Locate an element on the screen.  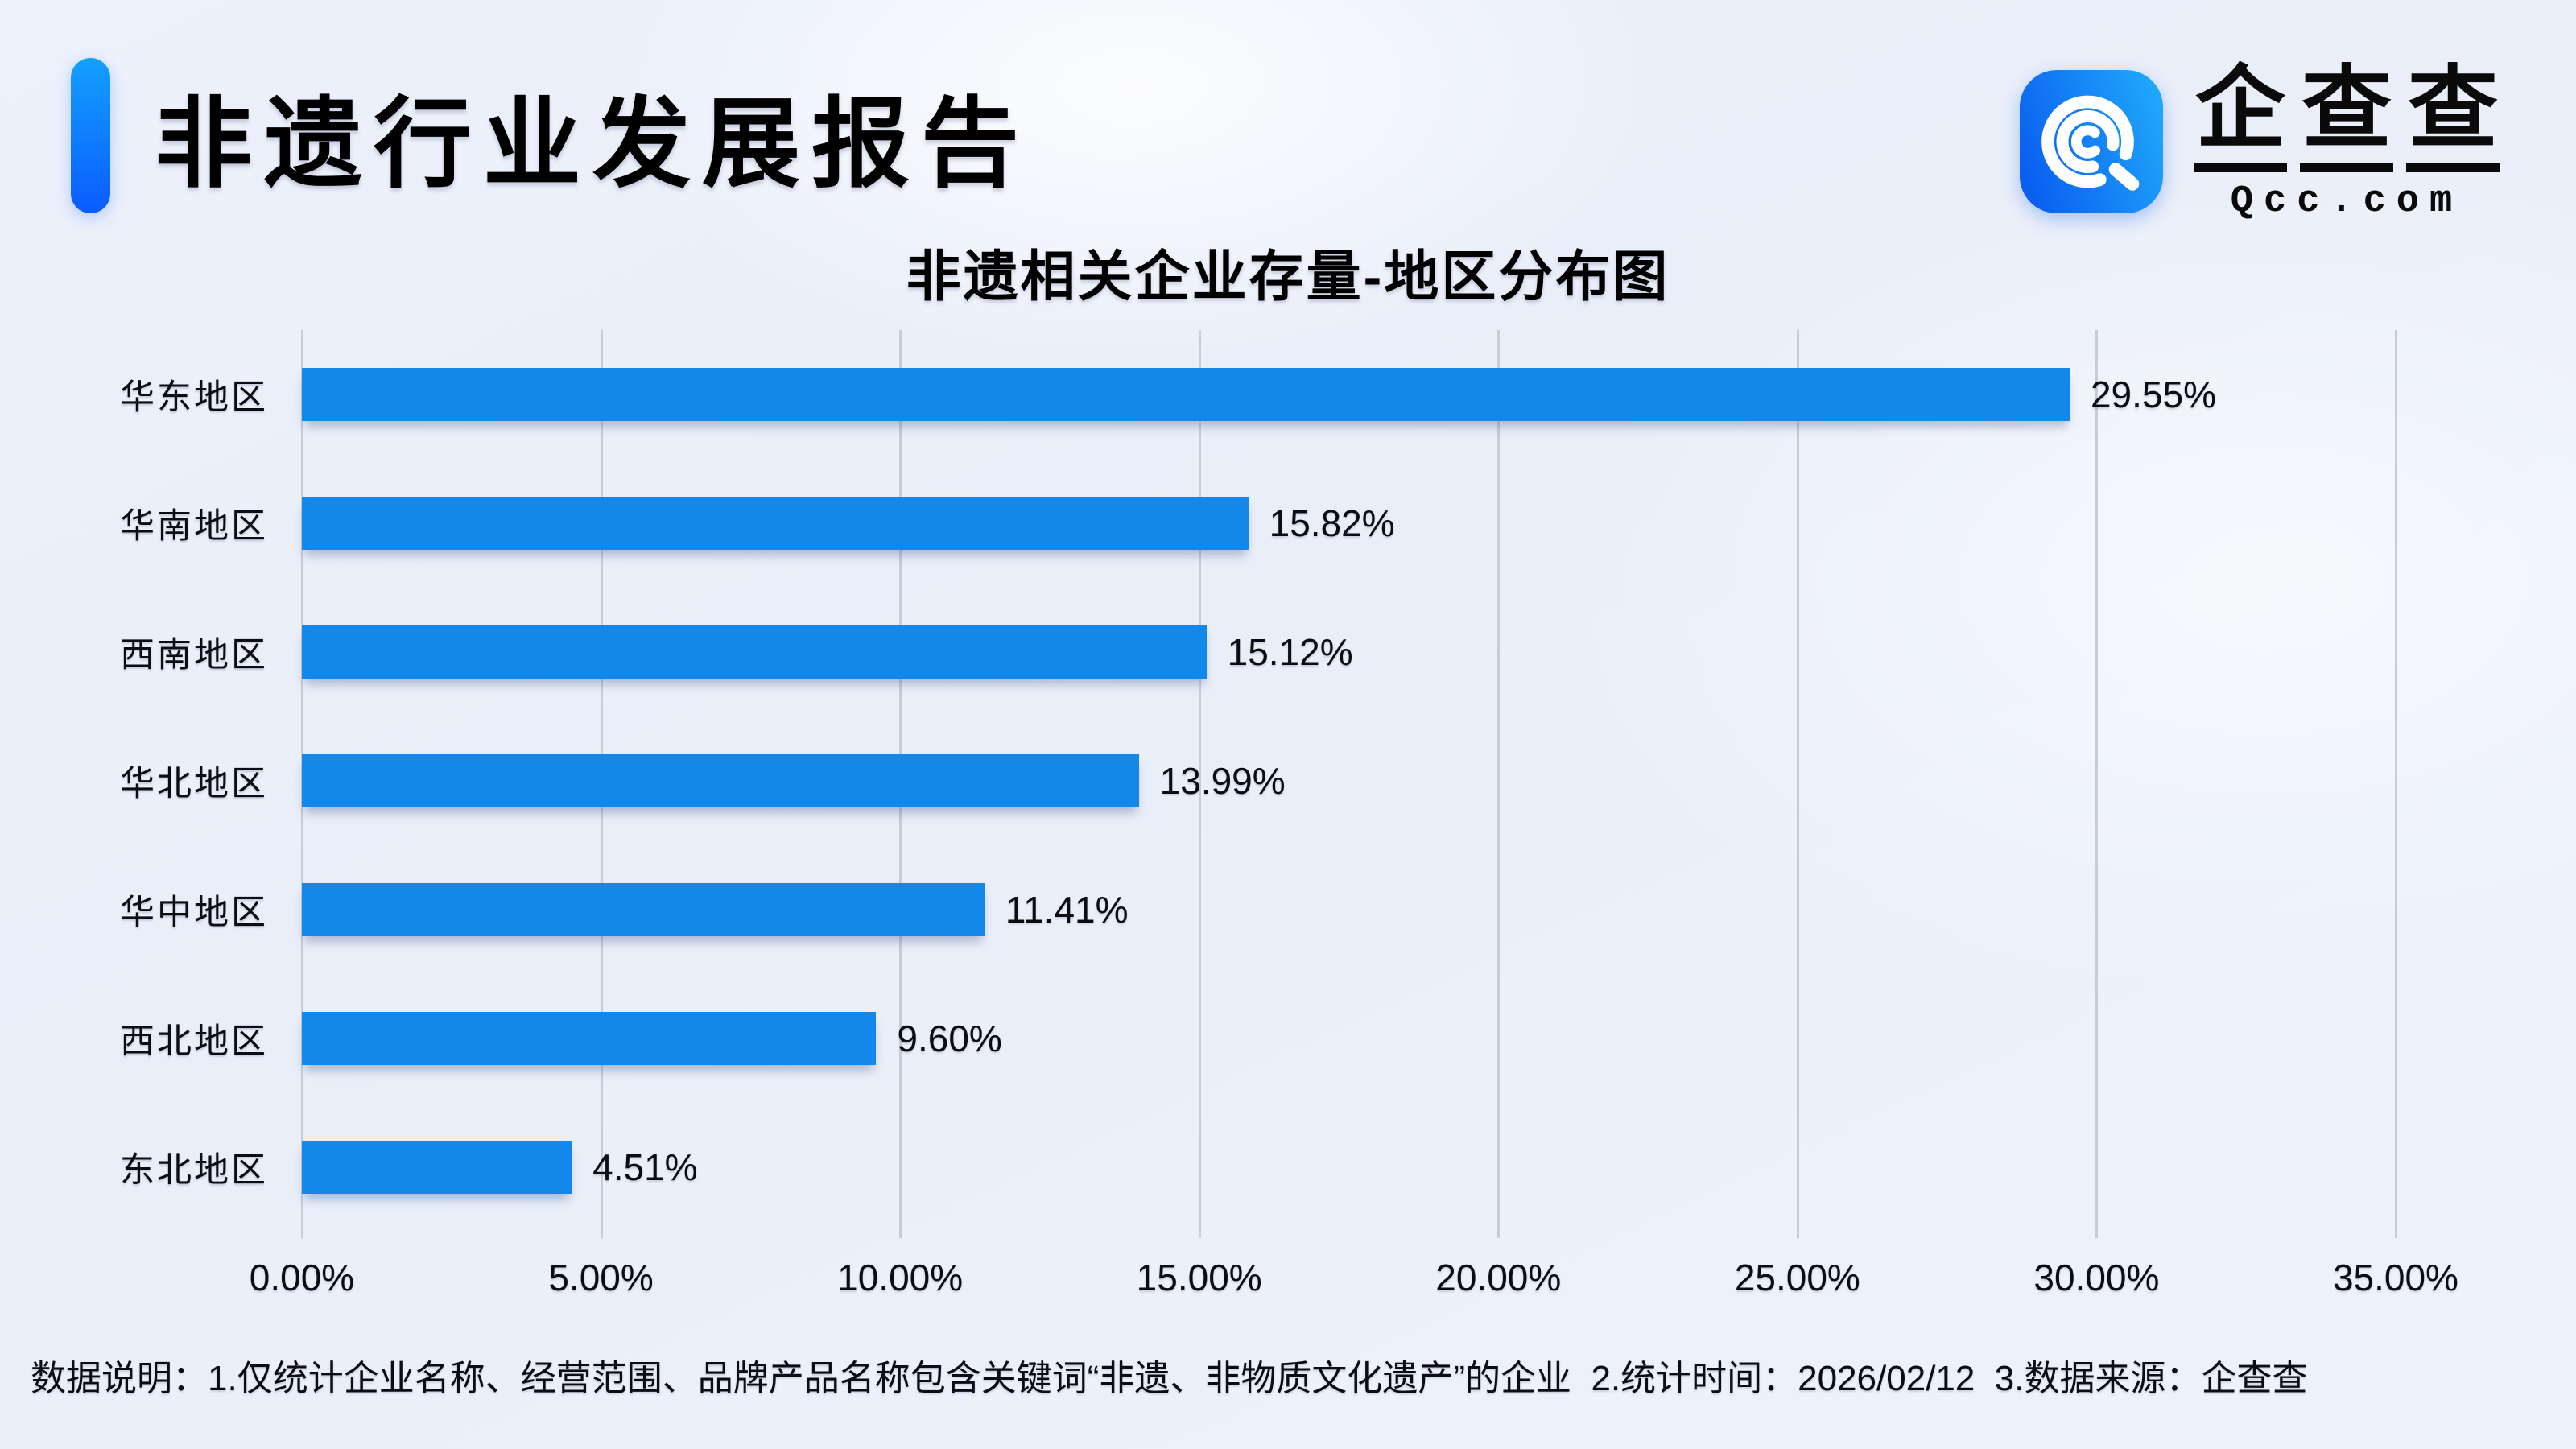
x-tick-label: 0.00% is located at coordinates (302, 1277).